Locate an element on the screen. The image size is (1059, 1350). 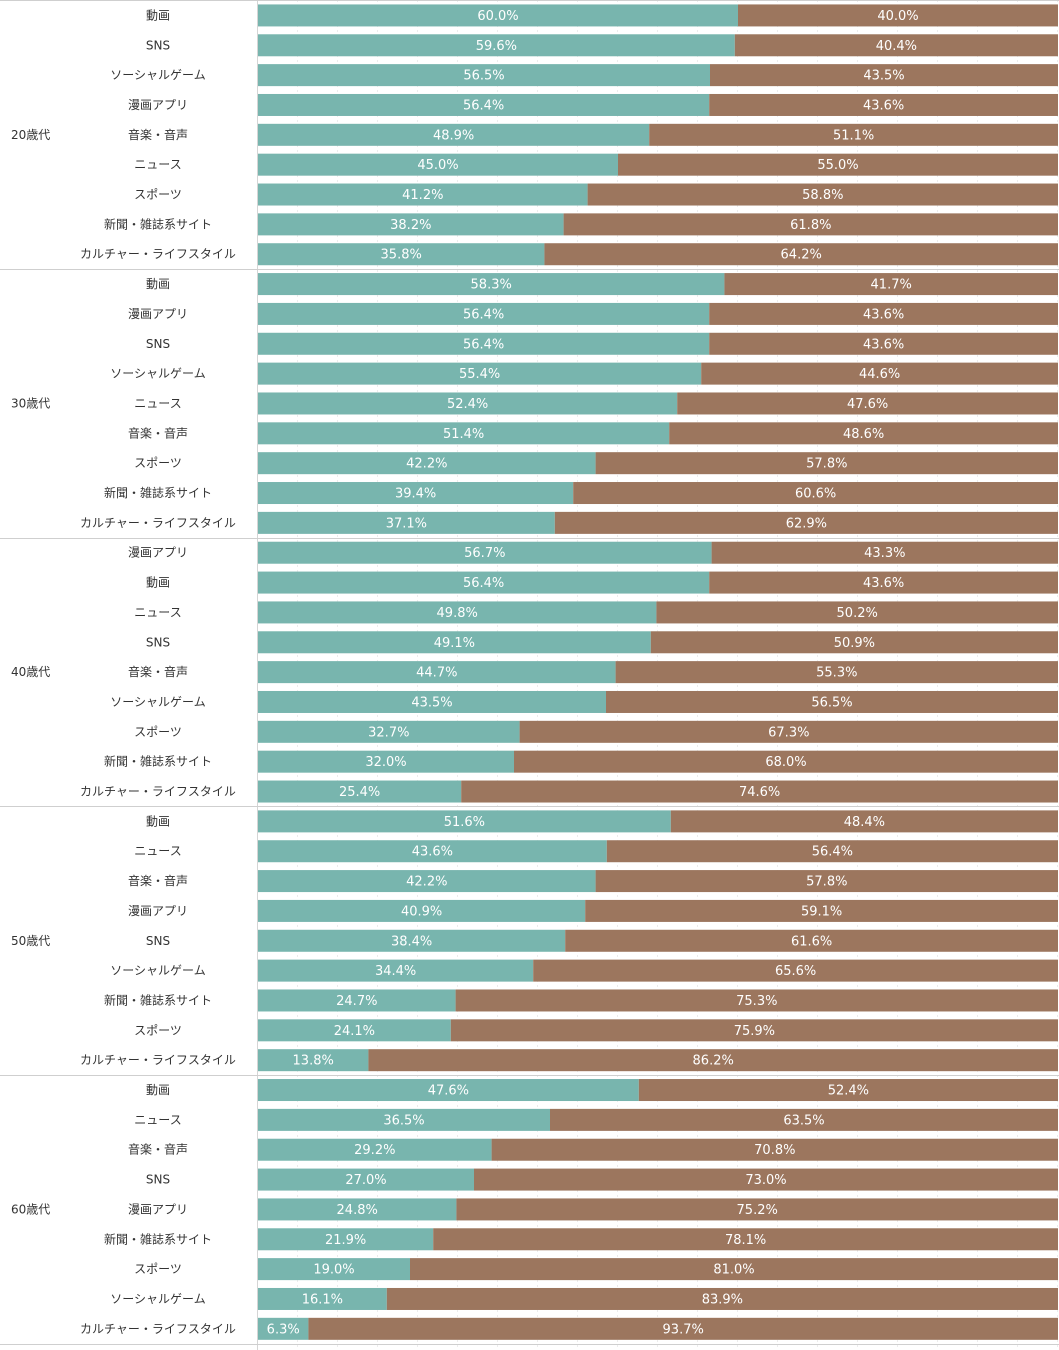
data-label: 83.9% is located at coordinates (722, 1299).